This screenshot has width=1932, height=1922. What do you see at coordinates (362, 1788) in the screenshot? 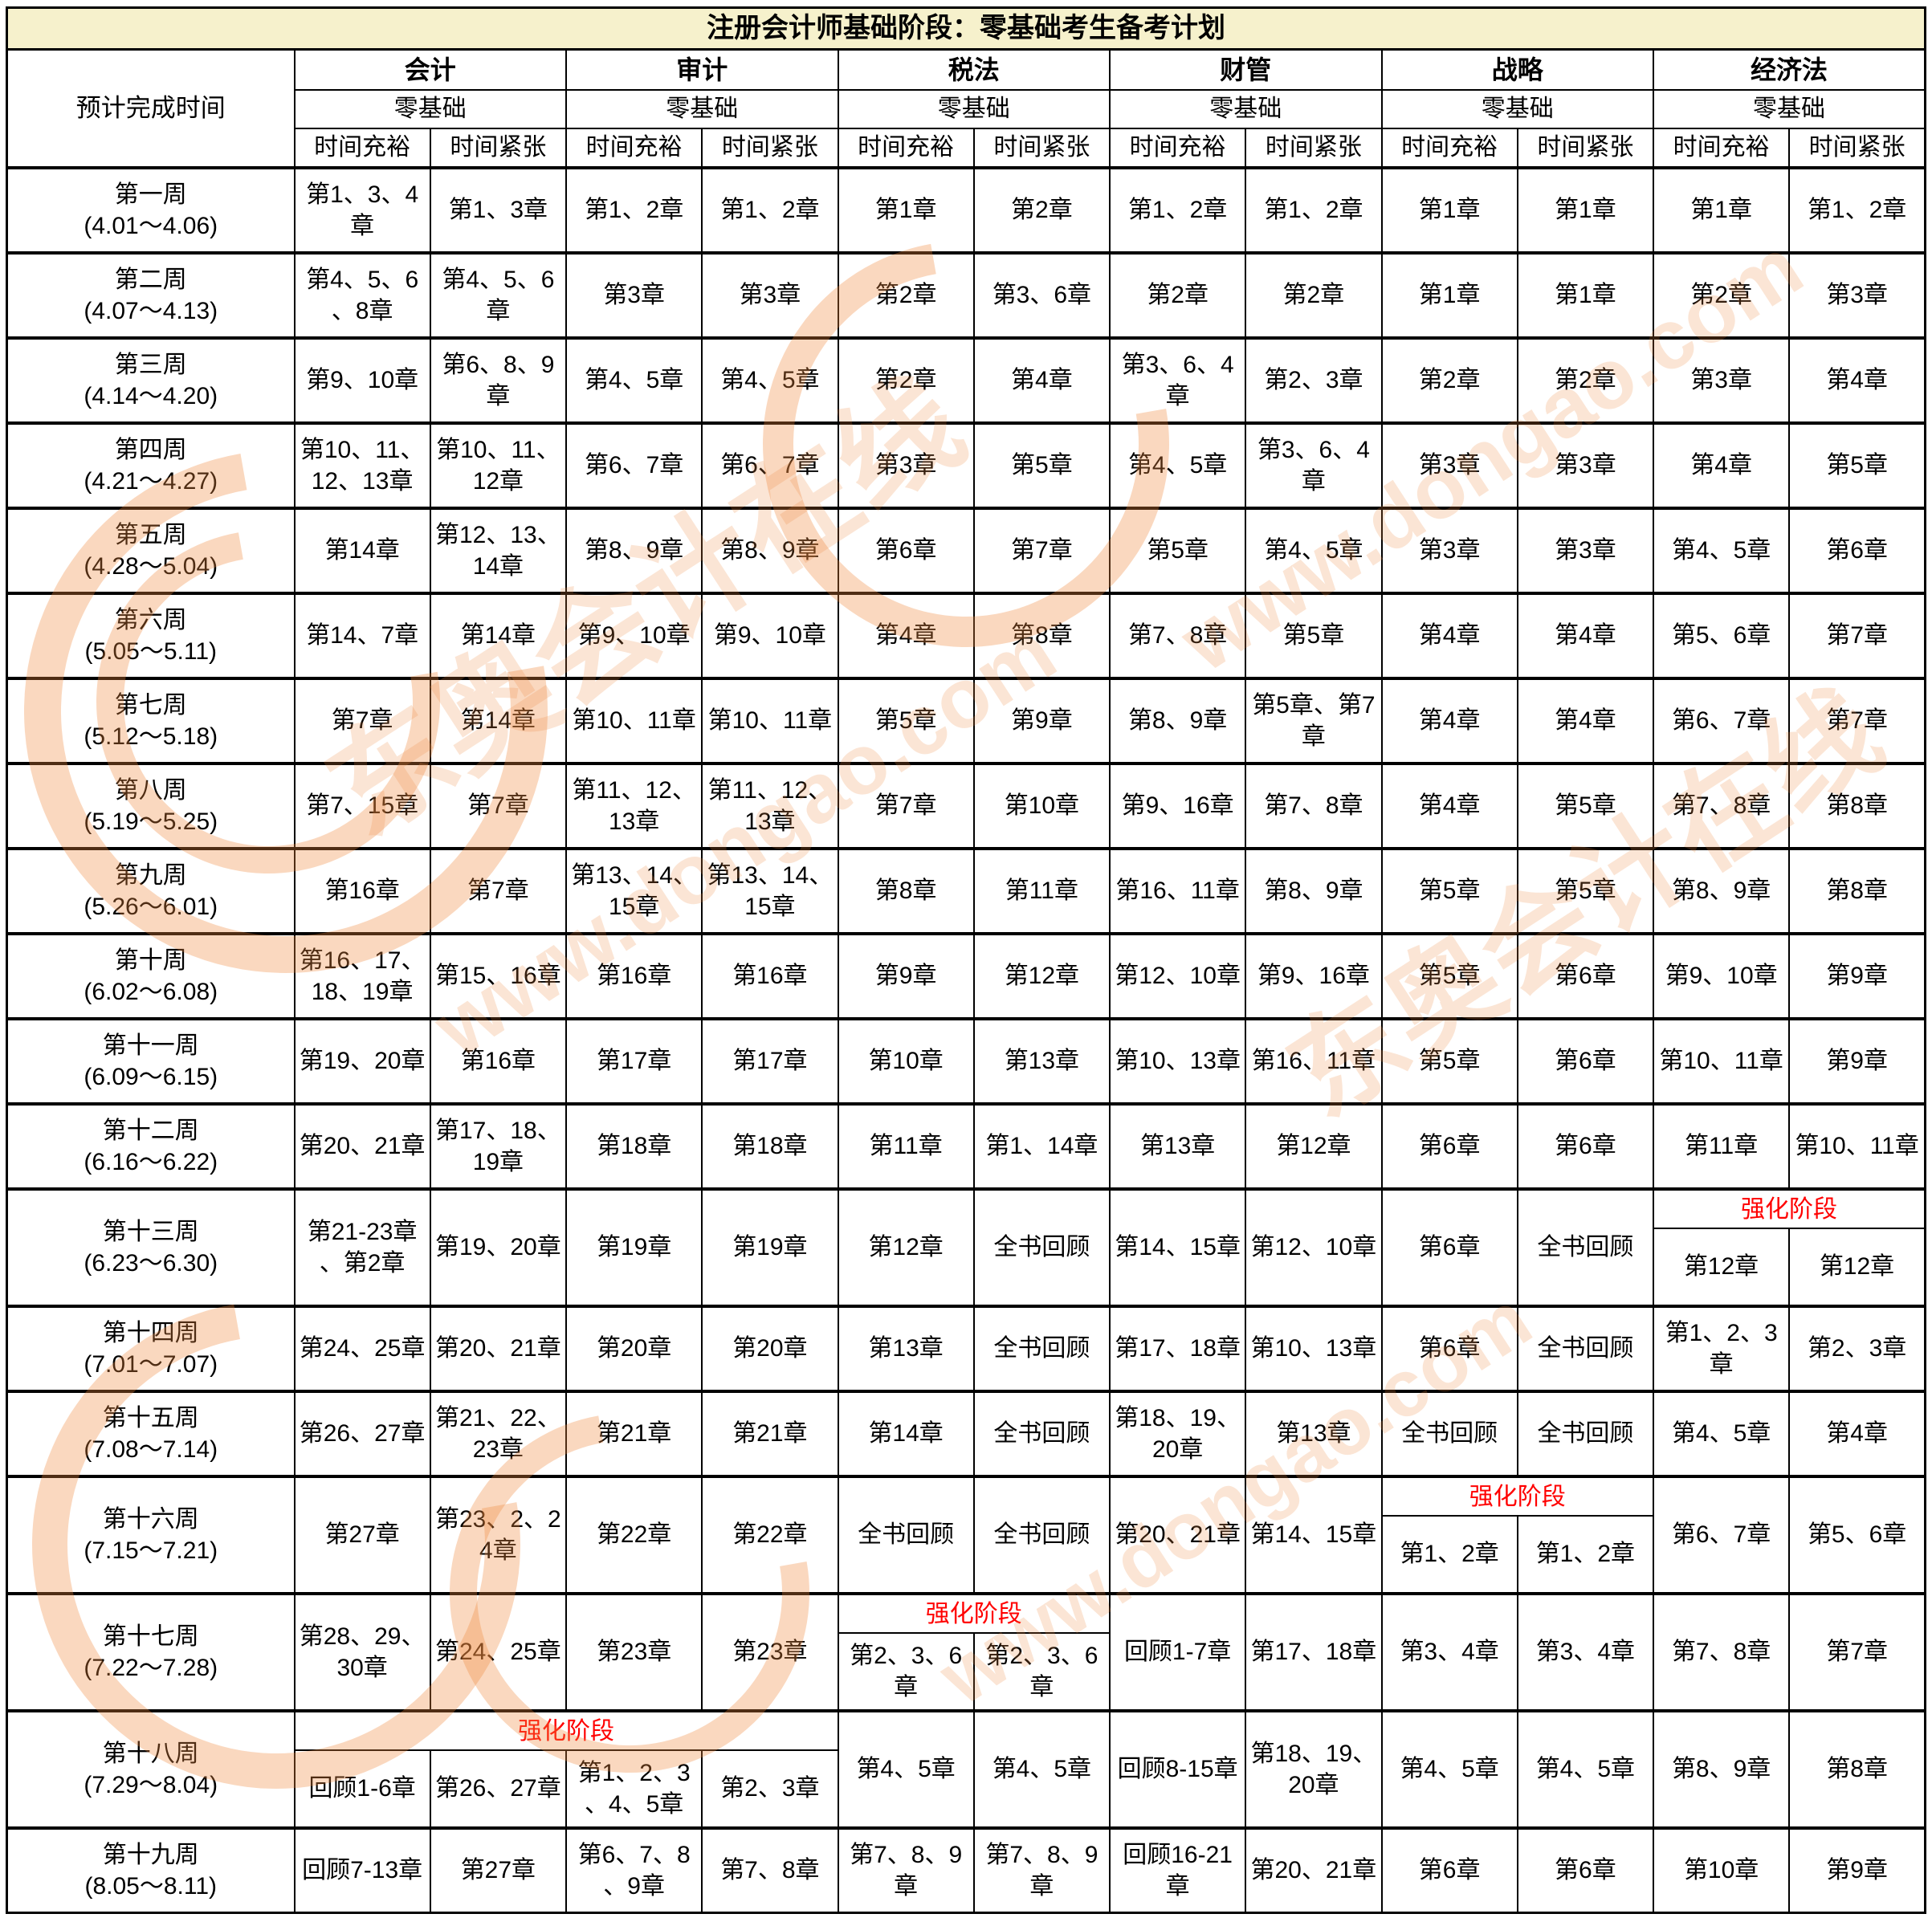
I see `plan-cell-accounting-ample: 回顾1-6章` at bounding box center [362, 1788].